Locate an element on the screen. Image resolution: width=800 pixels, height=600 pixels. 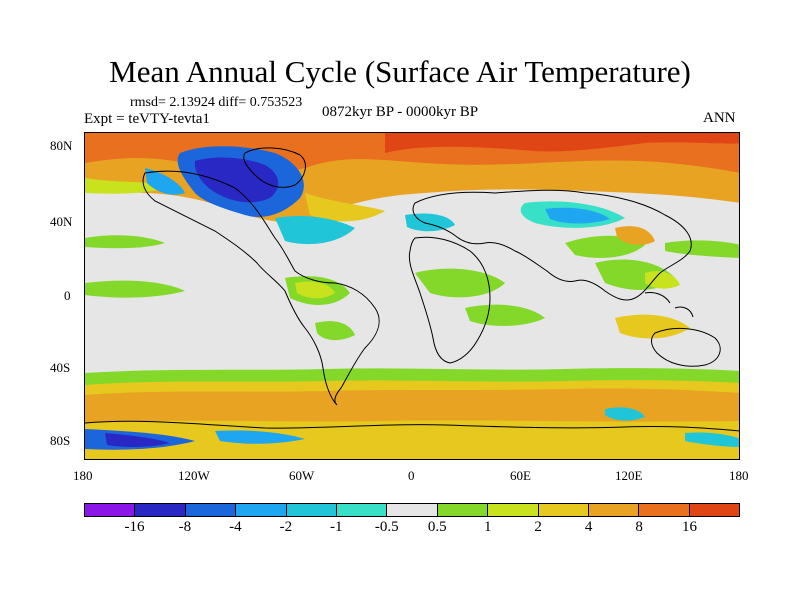
colorbar-tick-label: -16 is located at coordinates (134, 527).